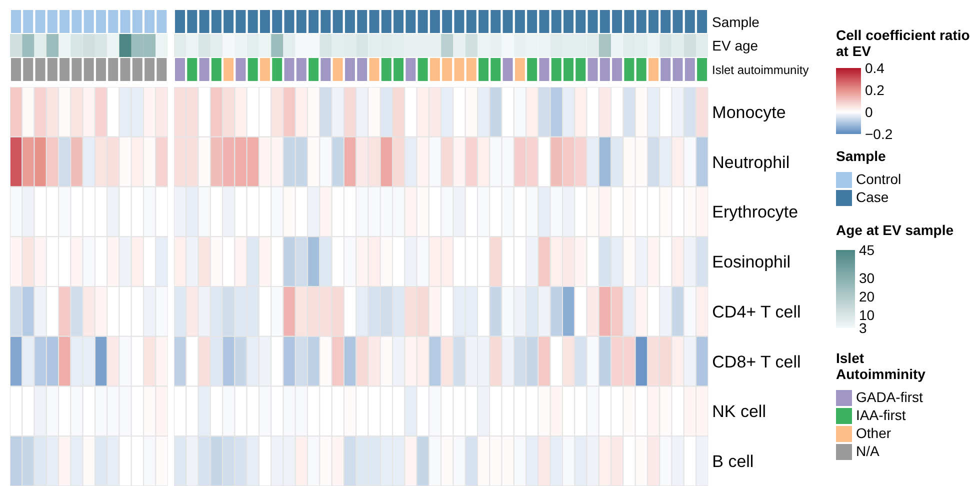  Describe the element at coordinates (875, 90) in the screenshot. I see `color-bar-label: 0.2` at that location.